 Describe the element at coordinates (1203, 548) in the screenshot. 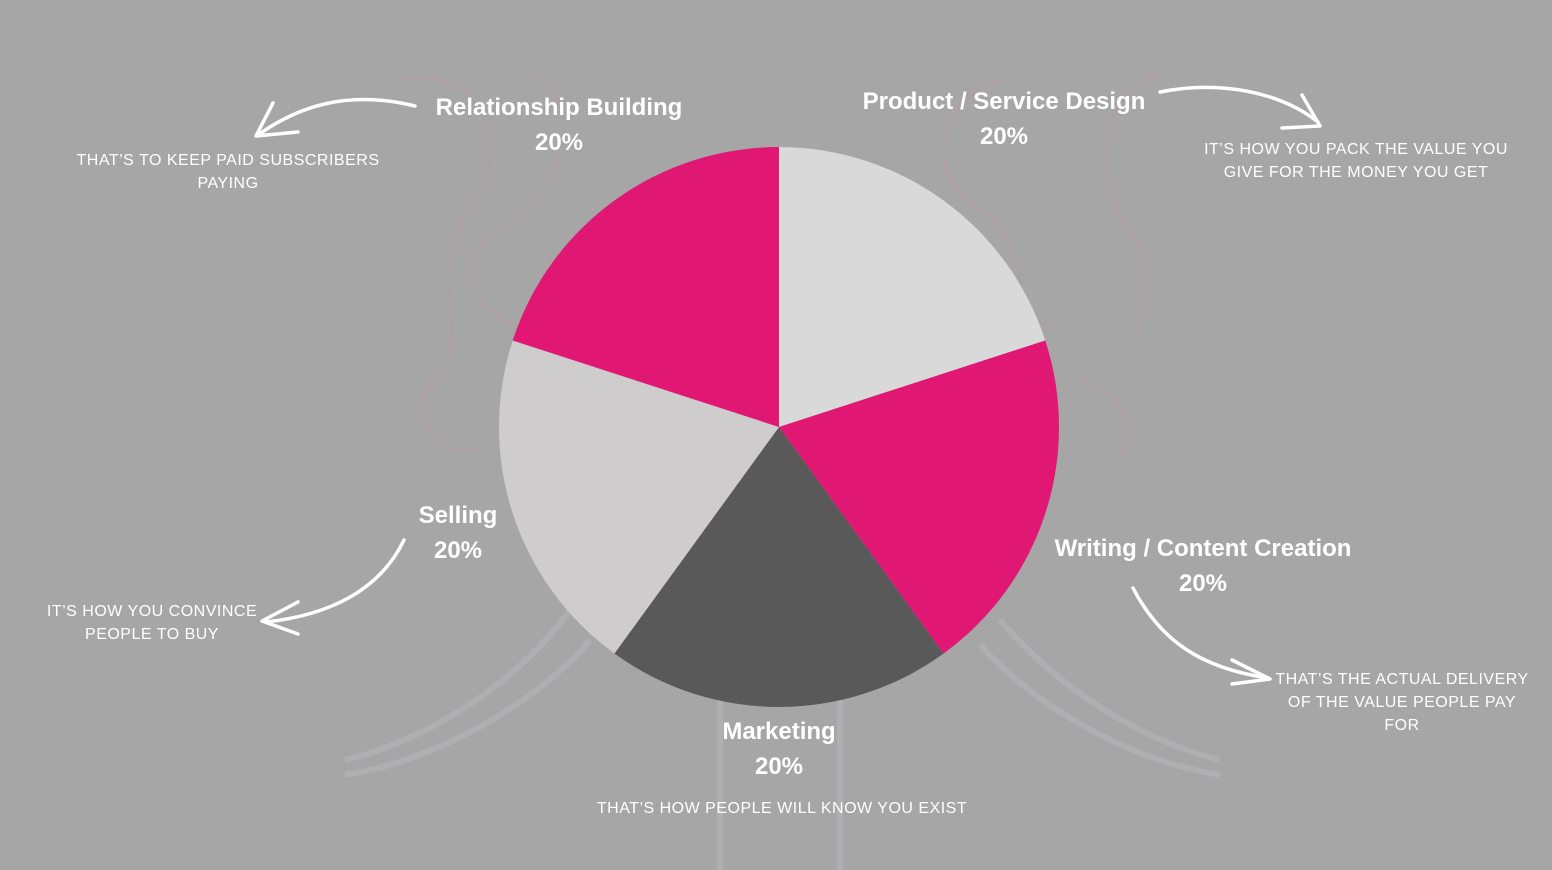

I see `slice-name: Writing / Content Creation` at that location.